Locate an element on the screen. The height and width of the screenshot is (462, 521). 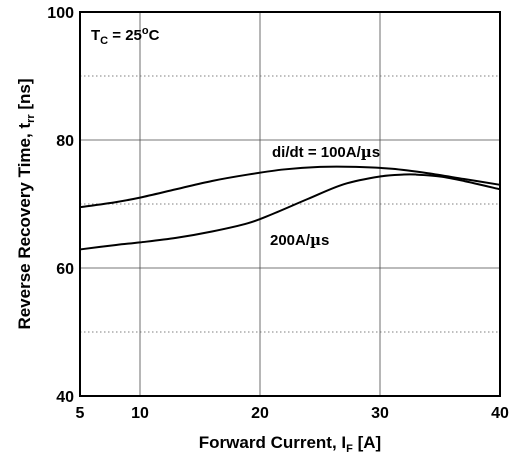
series-label-200: 200A/µs is located at coordinates (299, 240).